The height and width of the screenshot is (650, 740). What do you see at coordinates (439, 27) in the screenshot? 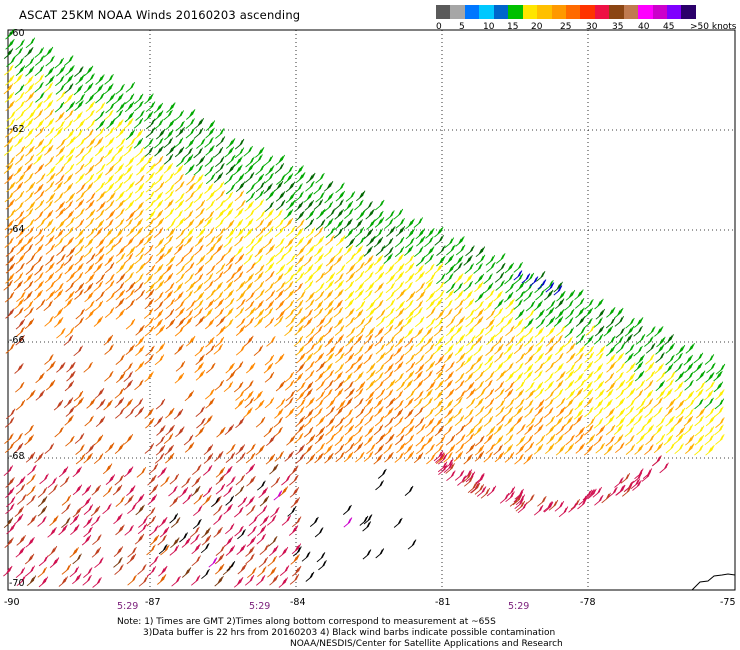
I see `legend-label: 0` at bounding box center [439, 27].